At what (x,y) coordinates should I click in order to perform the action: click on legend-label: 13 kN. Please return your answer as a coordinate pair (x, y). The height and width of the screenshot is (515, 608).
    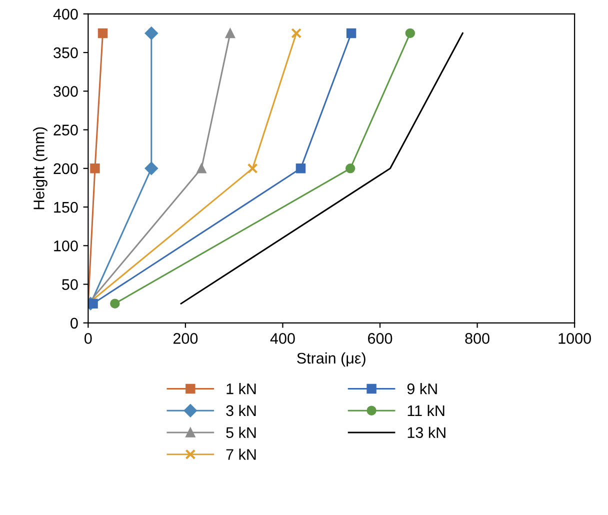
    Looking at the image, I should click on (427, 432).